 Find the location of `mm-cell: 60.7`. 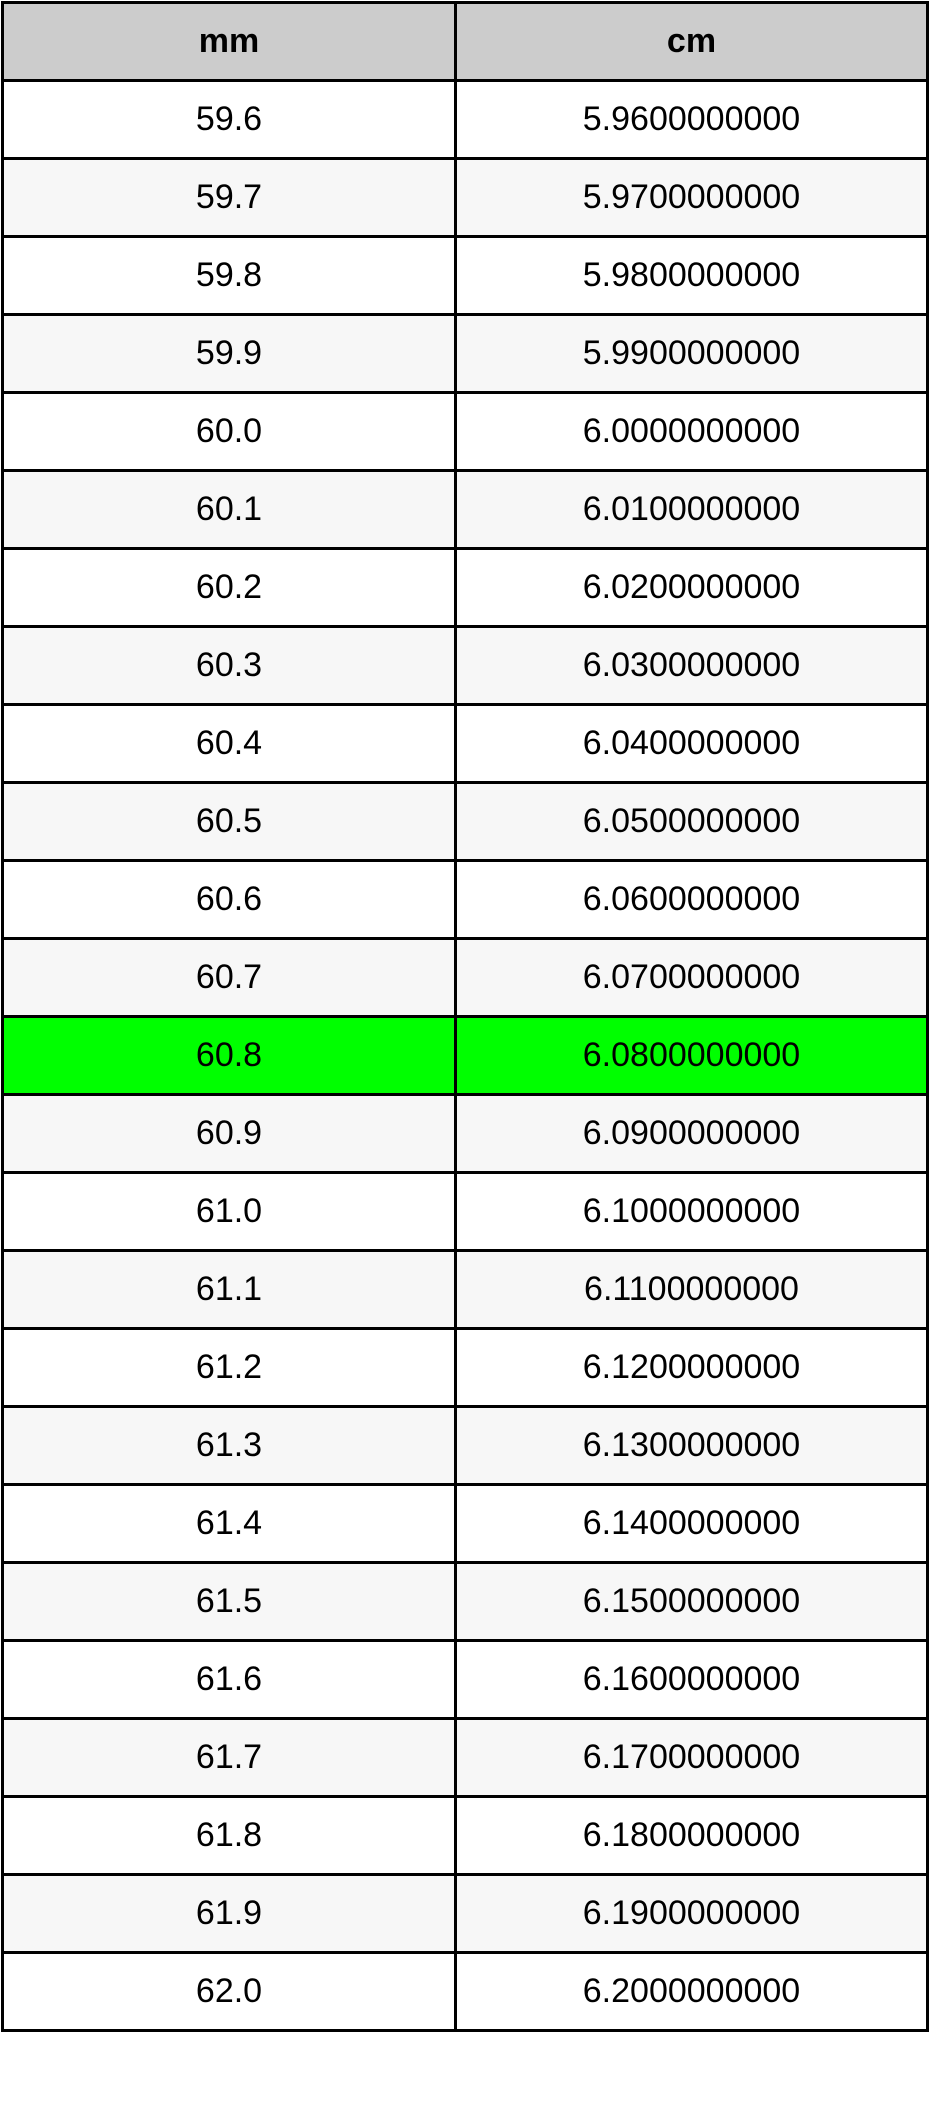

mm-cell: 60.7 is located at coordinates (229, 977).